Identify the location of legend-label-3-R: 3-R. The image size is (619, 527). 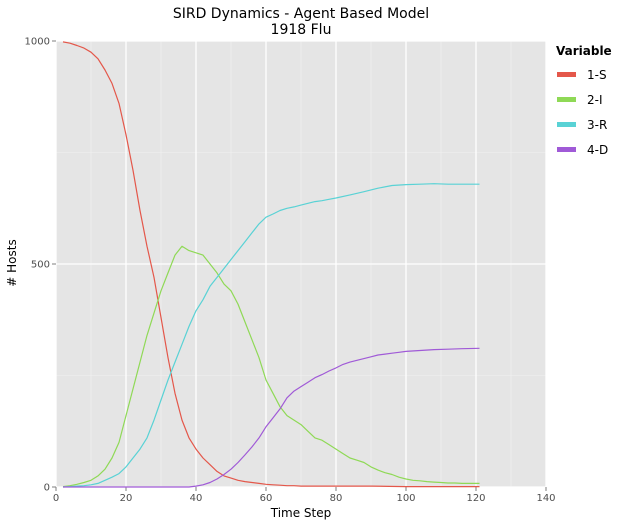
(597, 125).